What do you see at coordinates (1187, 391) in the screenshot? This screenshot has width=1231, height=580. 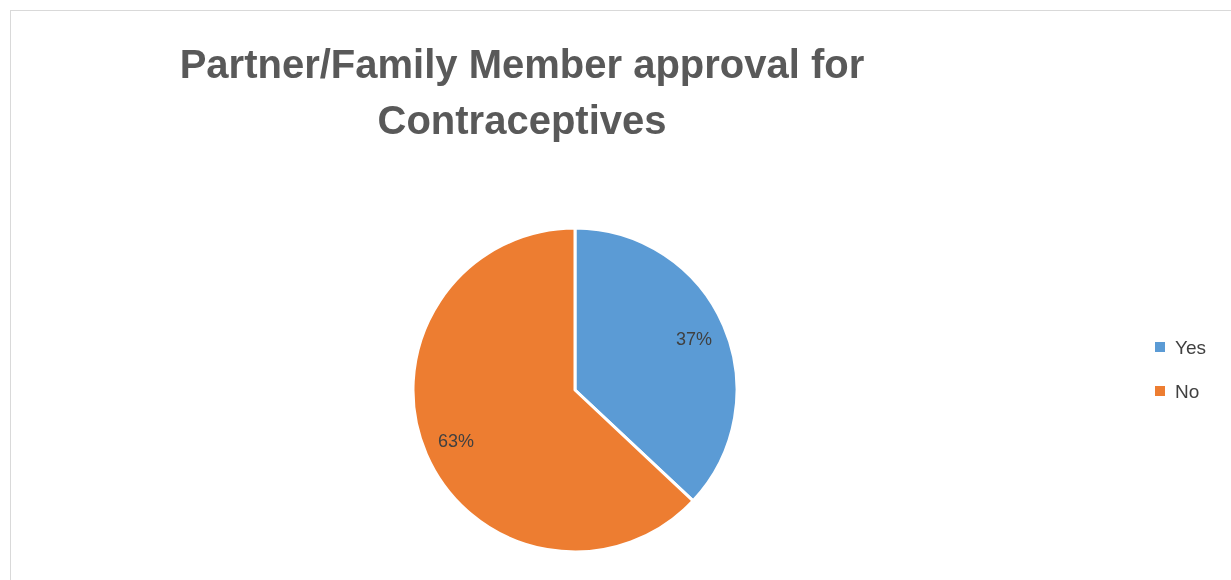 I see `legend-label: No` at bounding box center [1187, 391].